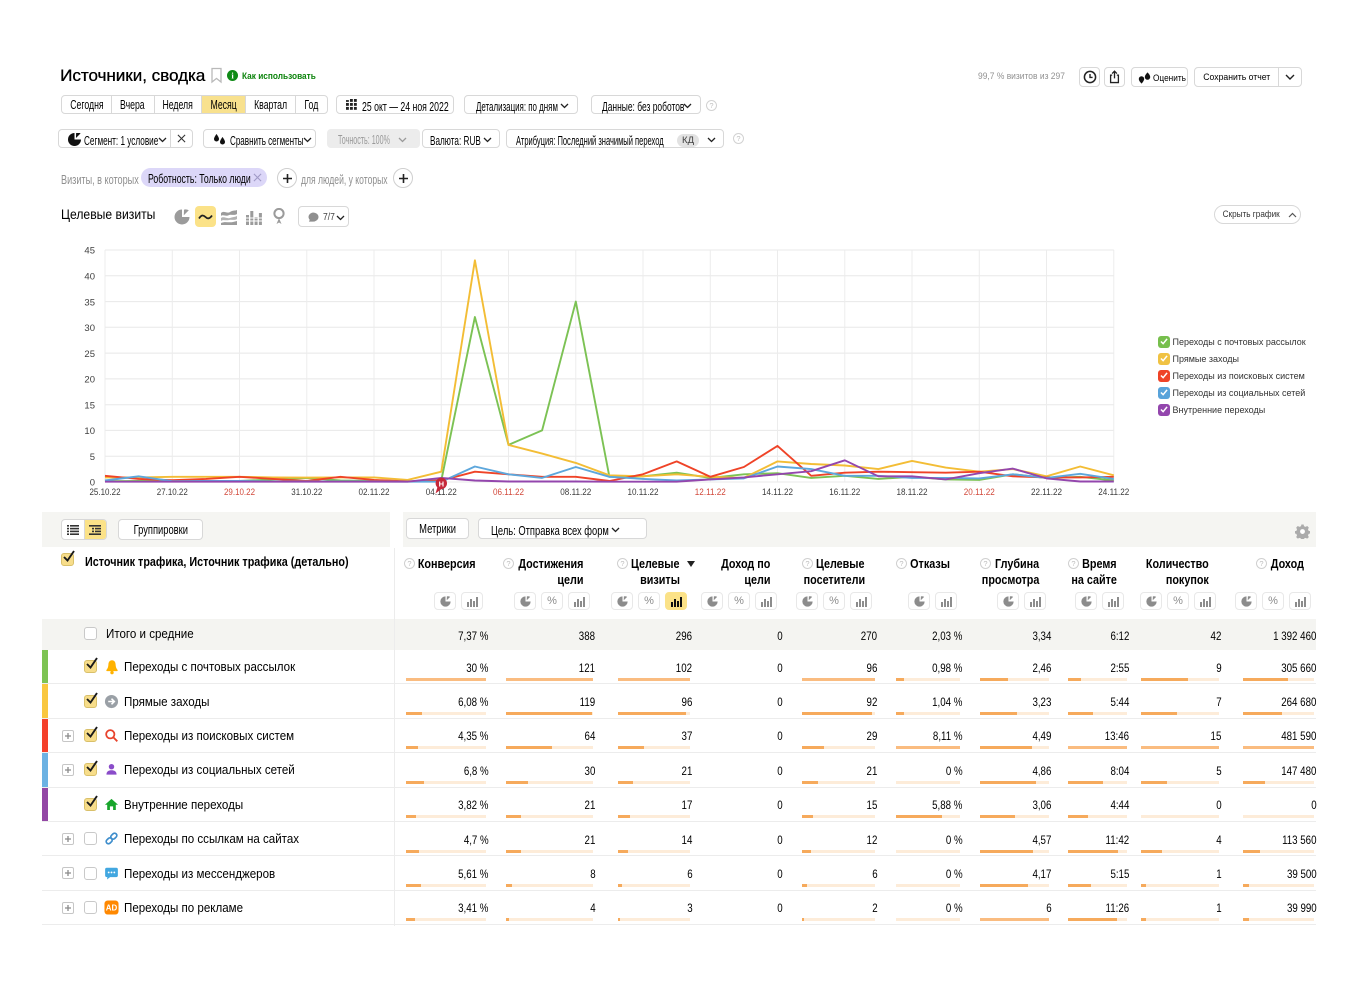 This screenshot has height=989, width=1360. What do you see at coordinates (89, 431) in the screenshot?
I see `svg-text: 10` at bounding box center [89, 431].